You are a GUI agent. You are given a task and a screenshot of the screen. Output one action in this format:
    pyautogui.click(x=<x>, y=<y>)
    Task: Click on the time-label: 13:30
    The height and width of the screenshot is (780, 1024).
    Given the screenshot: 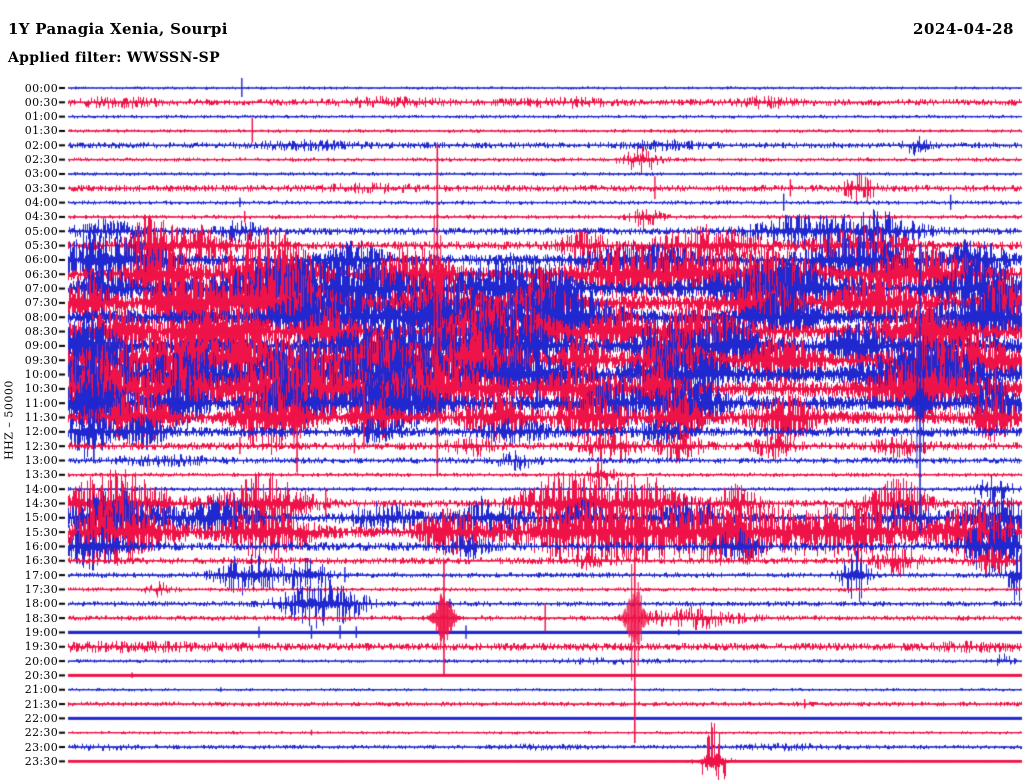 What is the action you would take?
    pyautogui.click(x=41, y=475)
    